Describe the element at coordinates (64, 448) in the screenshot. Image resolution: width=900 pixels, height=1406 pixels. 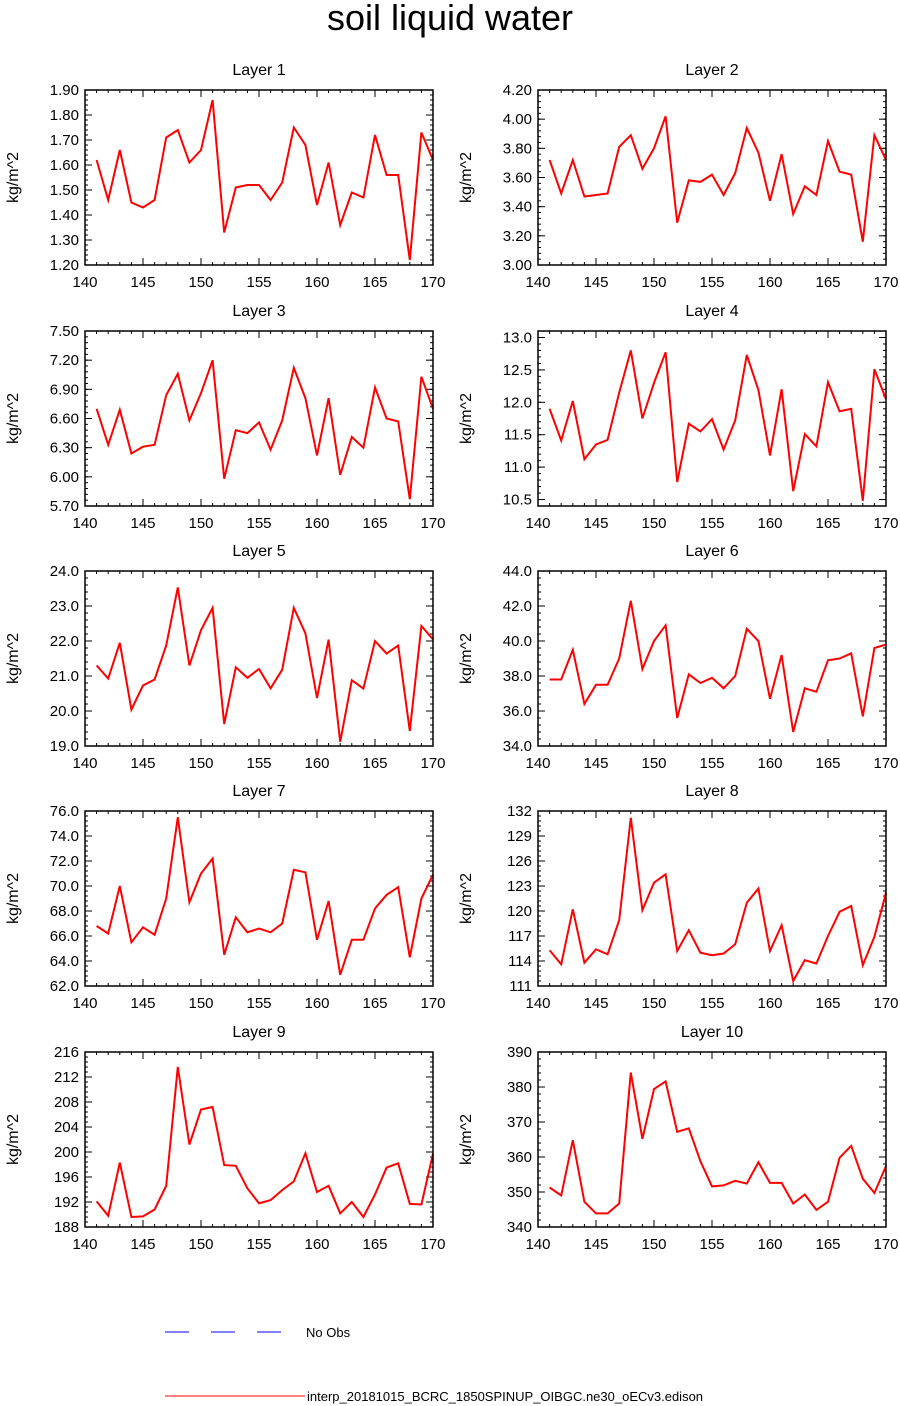
I see `y-tick-label: 6.30` at that location.